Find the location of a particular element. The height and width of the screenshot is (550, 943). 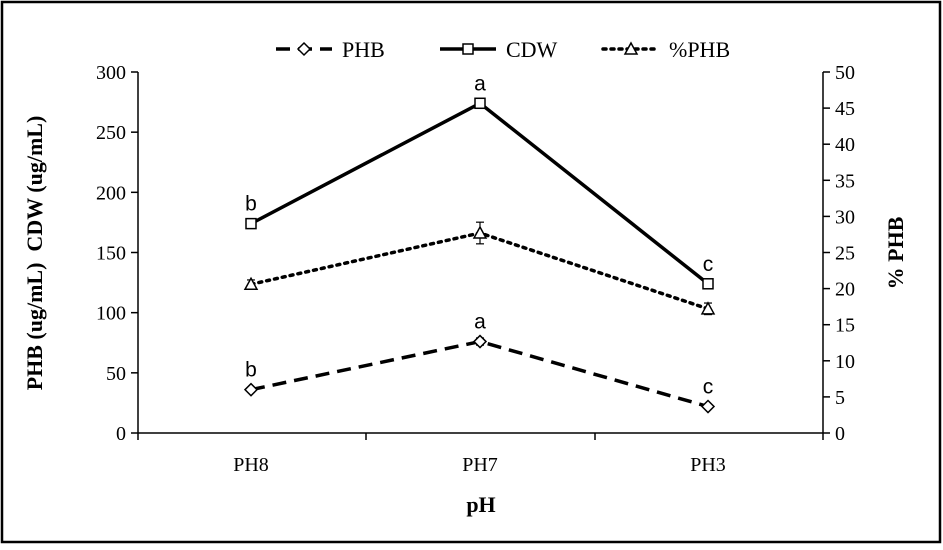

left-y-tick-label: 250 is located at coordinates (111, 133).